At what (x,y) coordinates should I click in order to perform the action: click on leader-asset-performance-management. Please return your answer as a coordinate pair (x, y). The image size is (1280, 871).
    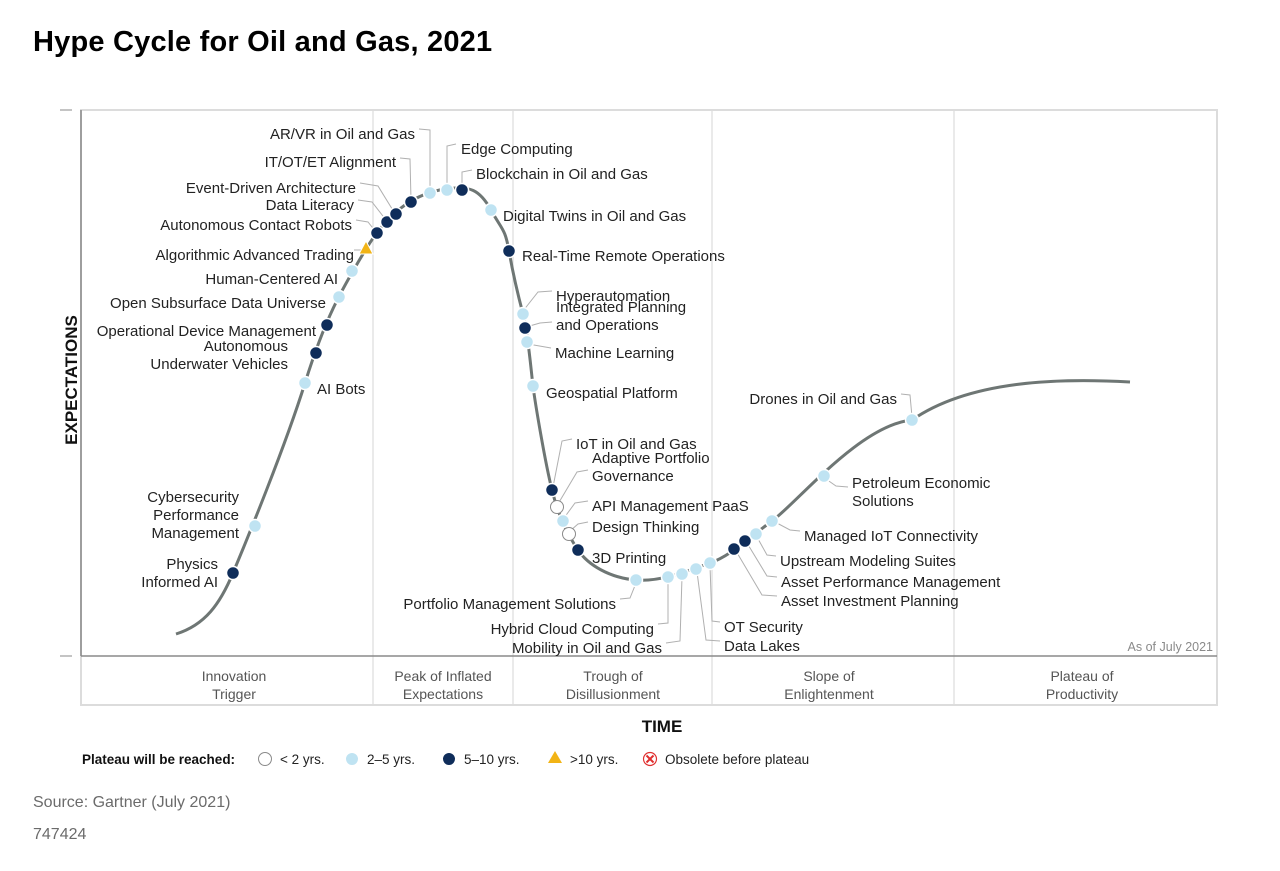
    Looking at the image, I should click on (762, 560).